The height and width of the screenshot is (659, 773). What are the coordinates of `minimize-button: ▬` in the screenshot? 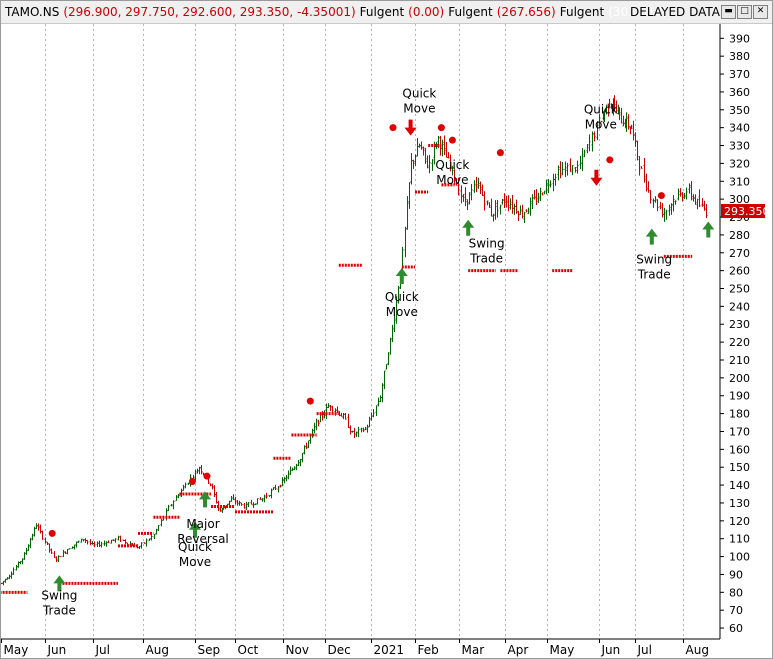 It's located at (728, 12).